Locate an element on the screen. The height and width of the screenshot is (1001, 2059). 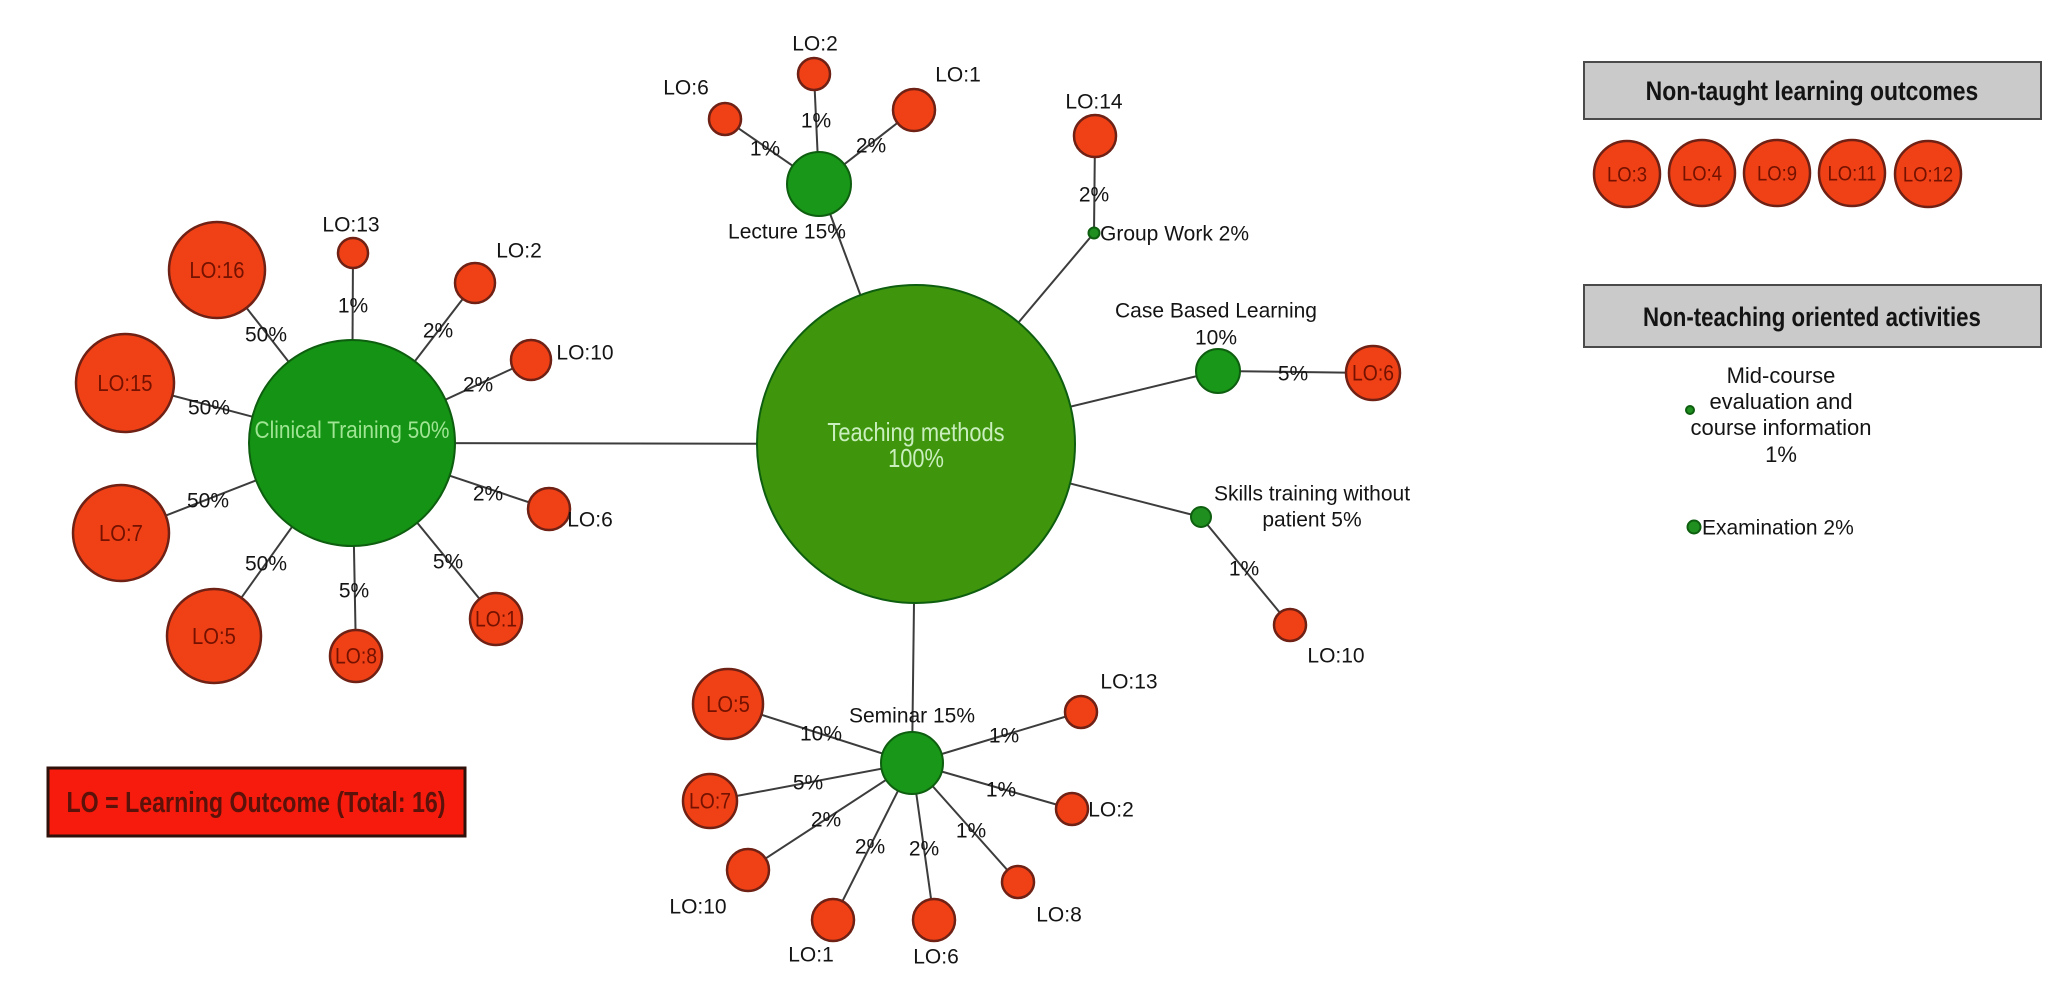
svg-text: 100% is located at coordinates (916, 458).